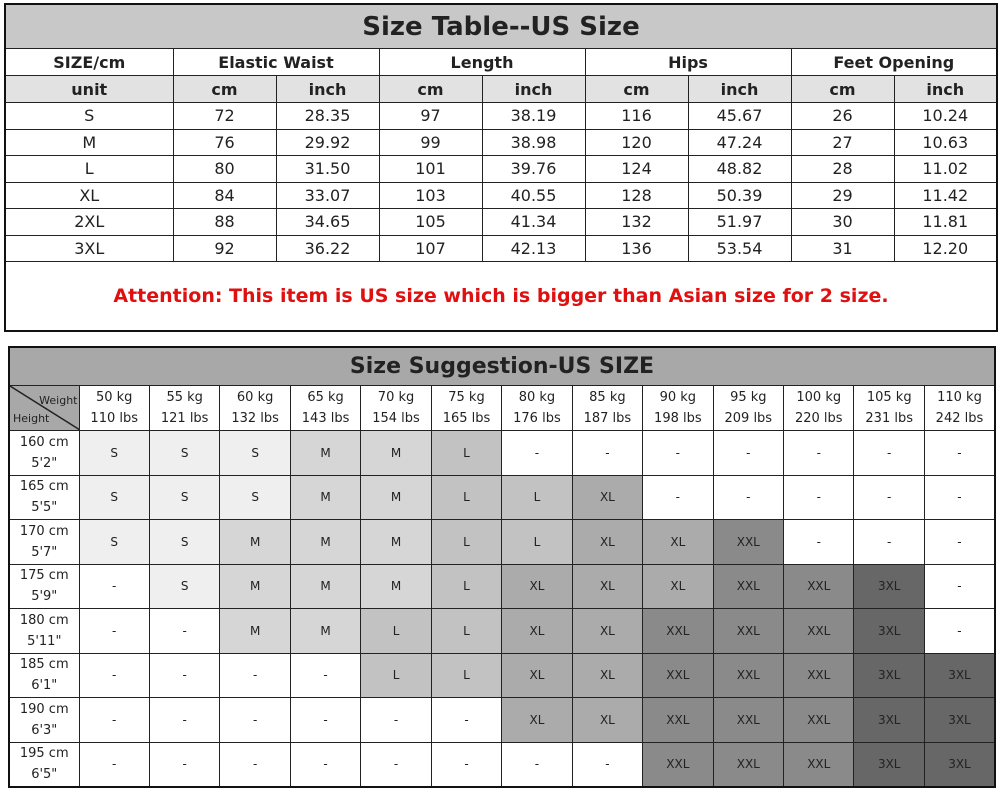 The width and height of the screenshot is (1000, 800). I want to click on measurement-cell: 107, so click(430, 248).